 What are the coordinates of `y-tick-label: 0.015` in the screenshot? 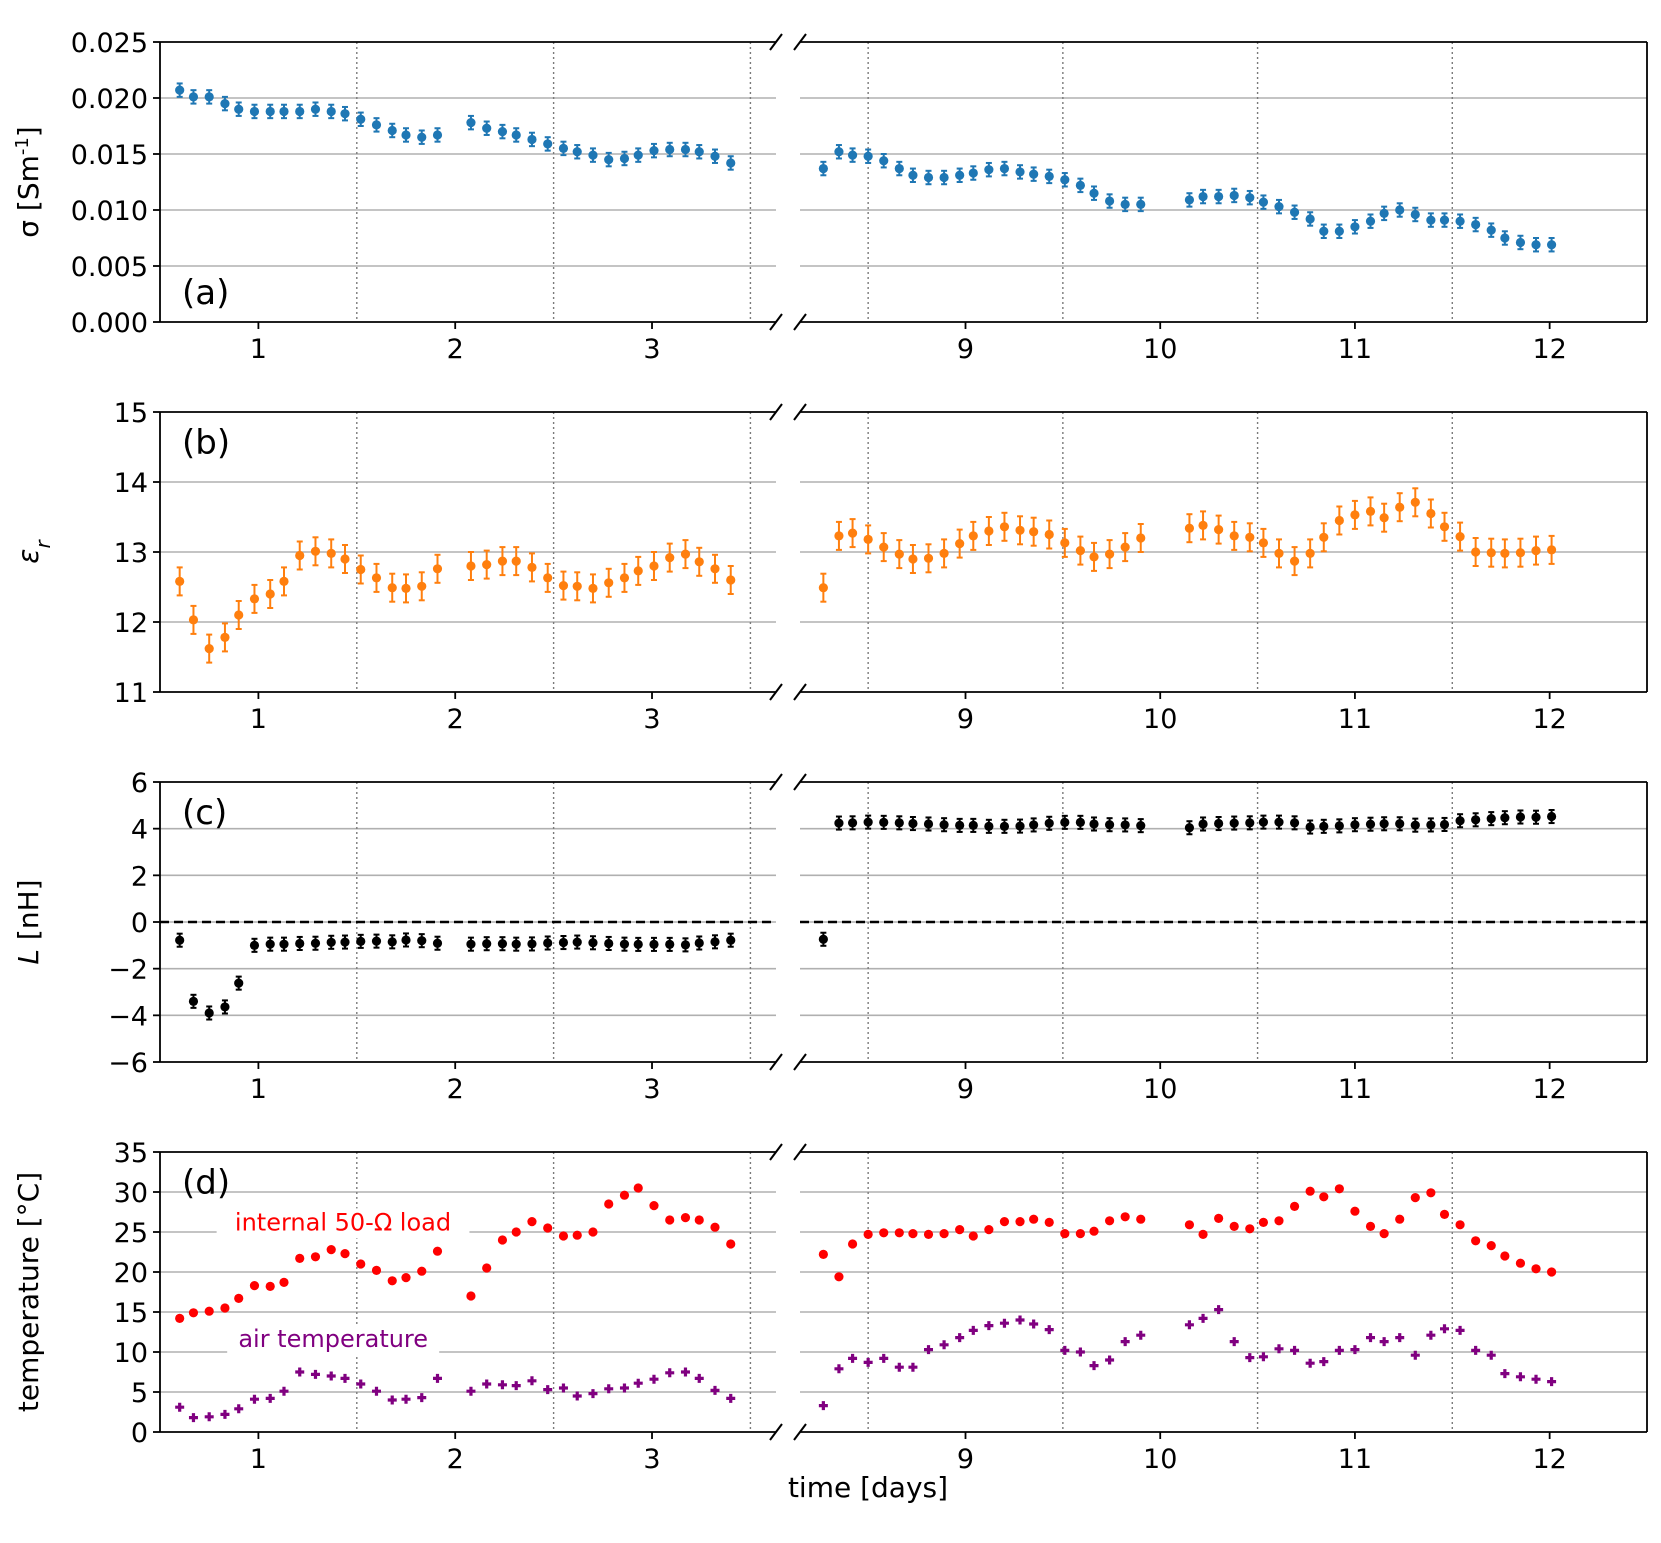 It's located at (109, 155).